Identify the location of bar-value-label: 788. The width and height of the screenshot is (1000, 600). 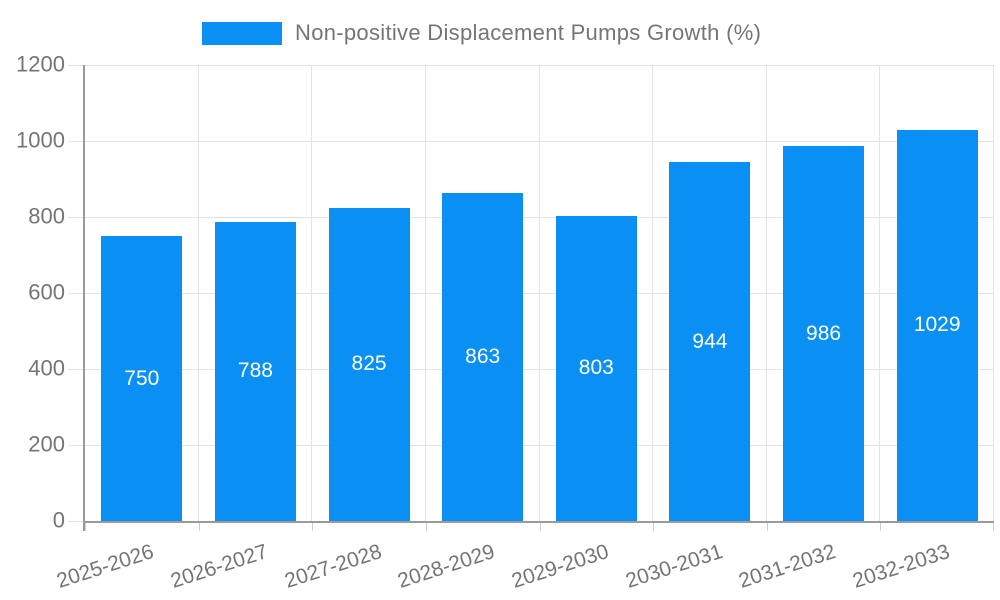
(255, 371).